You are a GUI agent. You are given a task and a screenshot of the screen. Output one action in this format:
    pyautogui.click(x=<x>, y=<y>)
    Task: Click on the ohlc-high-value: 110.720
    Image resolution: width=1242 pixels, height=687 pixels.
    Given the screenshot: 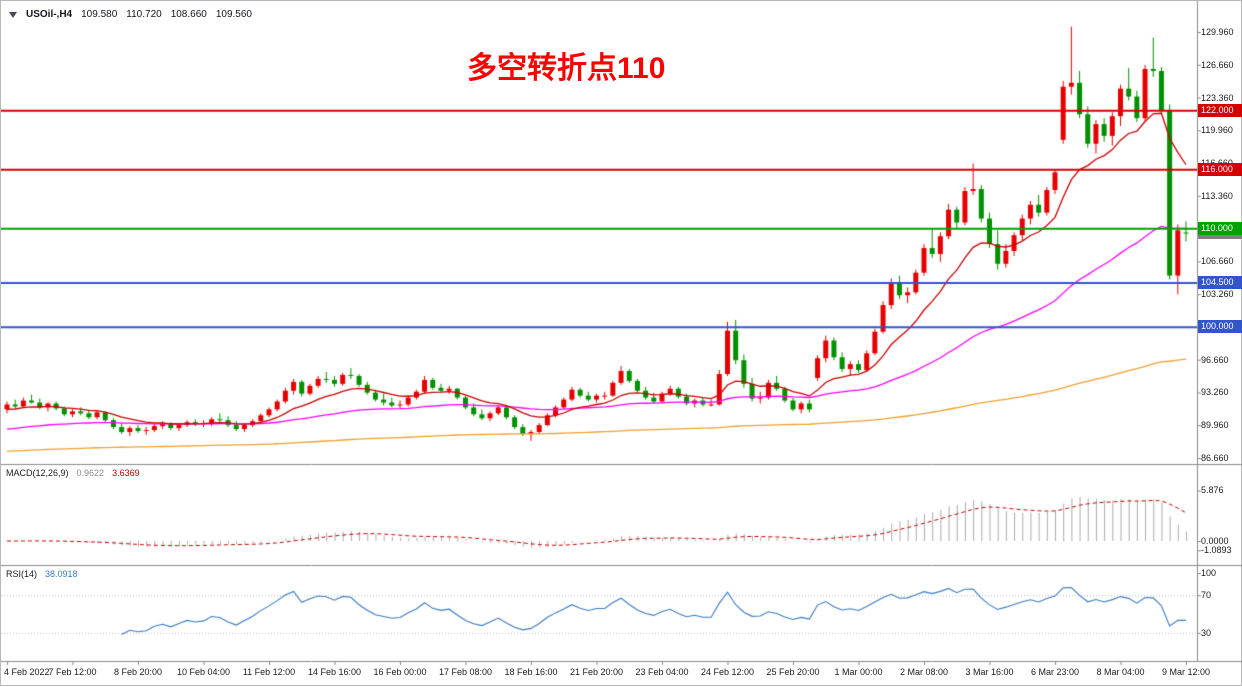 What is the action you would take?
    pyautogui.click(x=144, y=14)
    